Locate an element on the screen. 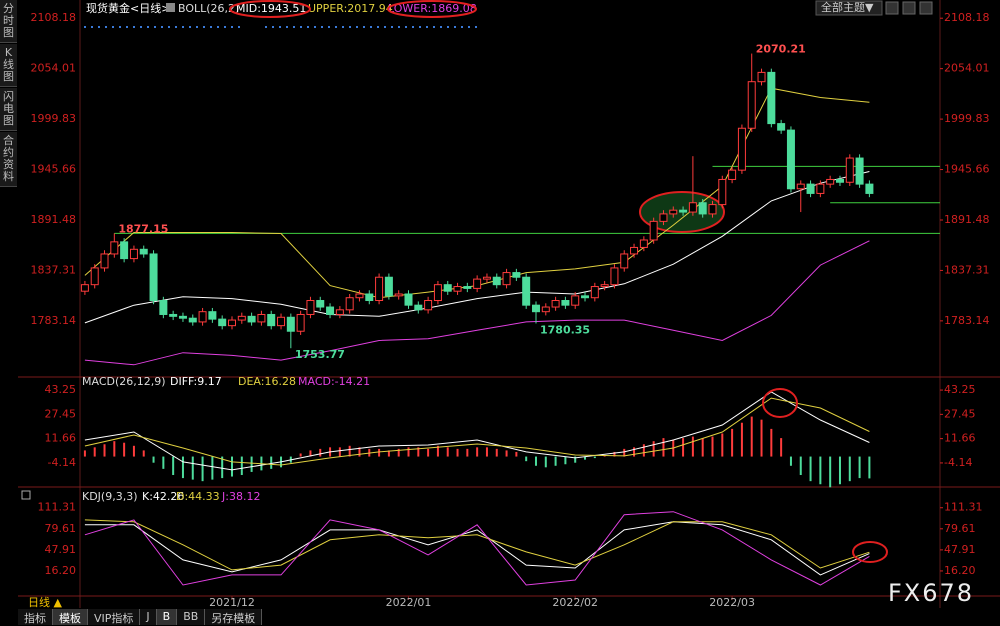 This screenshot has width=1000, height=626. bottom-tab: 另存模板 is located at coordinates (234, 617).